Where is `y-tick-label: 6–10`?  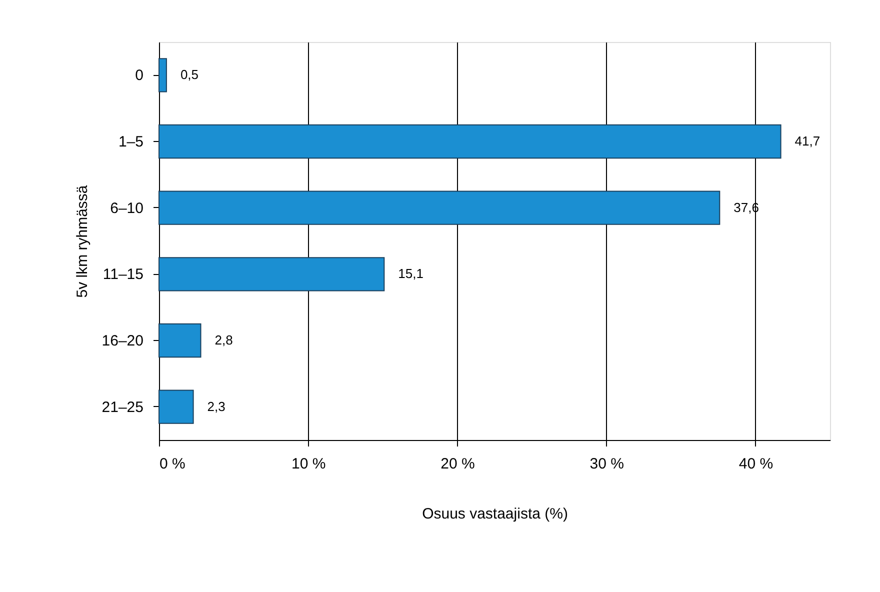 y-tick-label: 6–10 is located at coordinates (127, 208).